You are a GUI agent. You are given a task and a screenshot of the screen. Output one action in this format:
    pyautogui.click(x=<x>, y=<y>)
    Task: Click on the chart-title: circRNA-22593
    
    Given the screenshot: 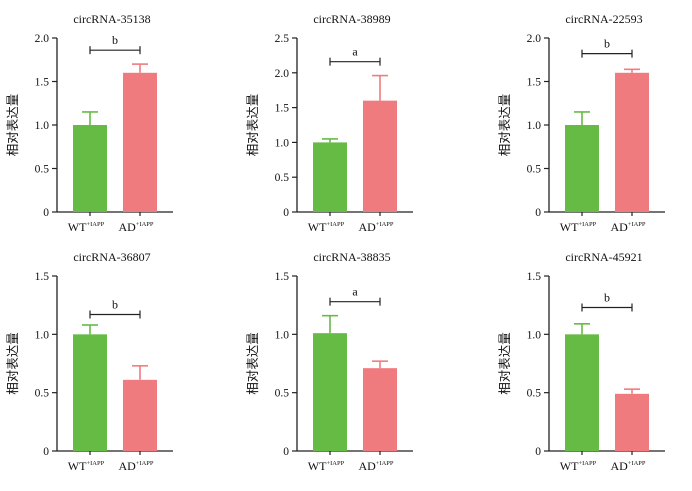 What is the action you would take?
    pyautogui.click(x=603, y=19)
    